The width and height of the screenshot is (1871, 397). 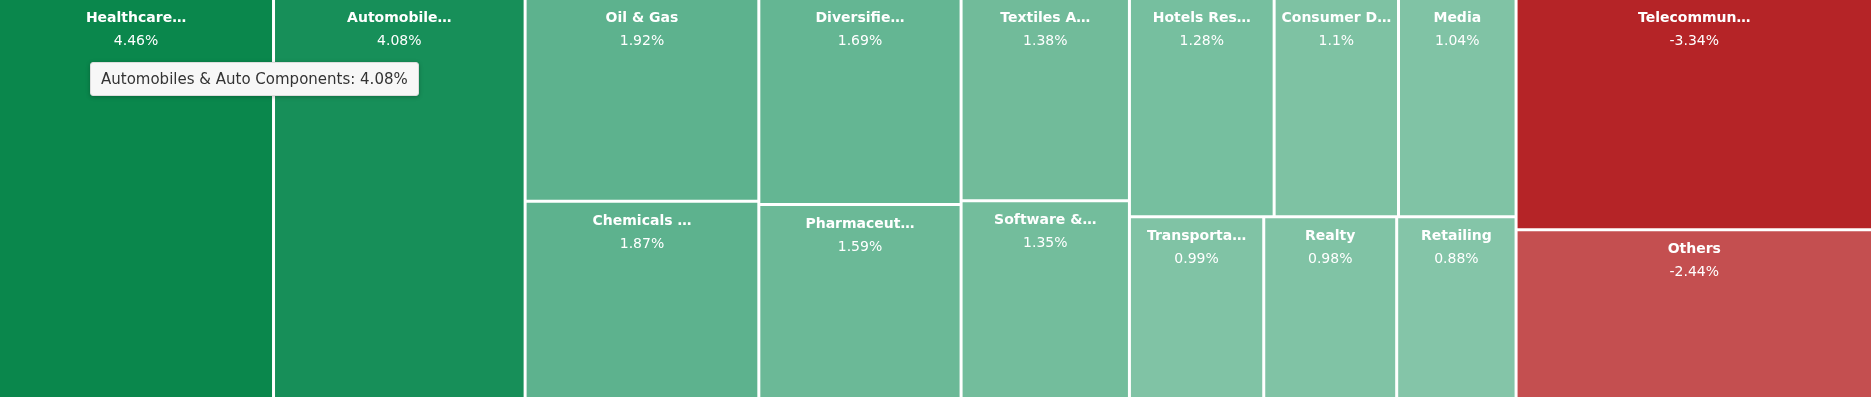 I want to click on category-label: Retailing, so click(x=1456, y=235).